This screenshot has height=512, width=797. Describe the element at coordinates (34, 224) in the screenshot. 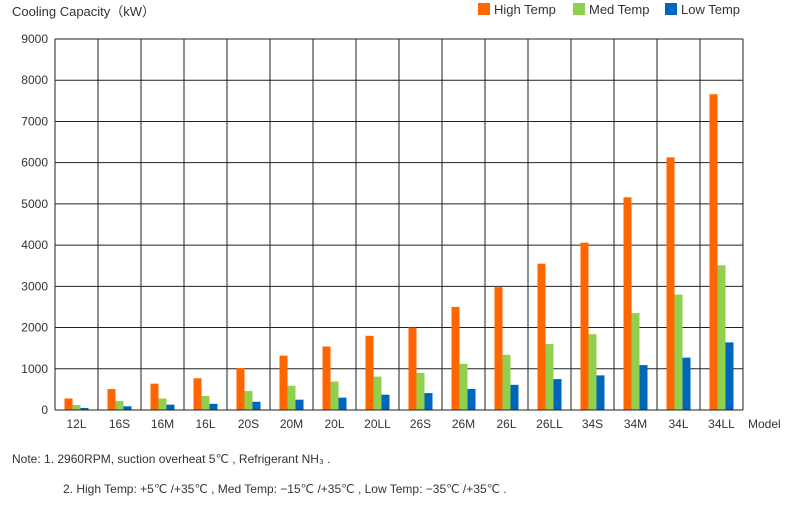

I see `y-ticks: 0 1000 2000 3000 4000 5000 6000 7000 8000 9000` at that location.